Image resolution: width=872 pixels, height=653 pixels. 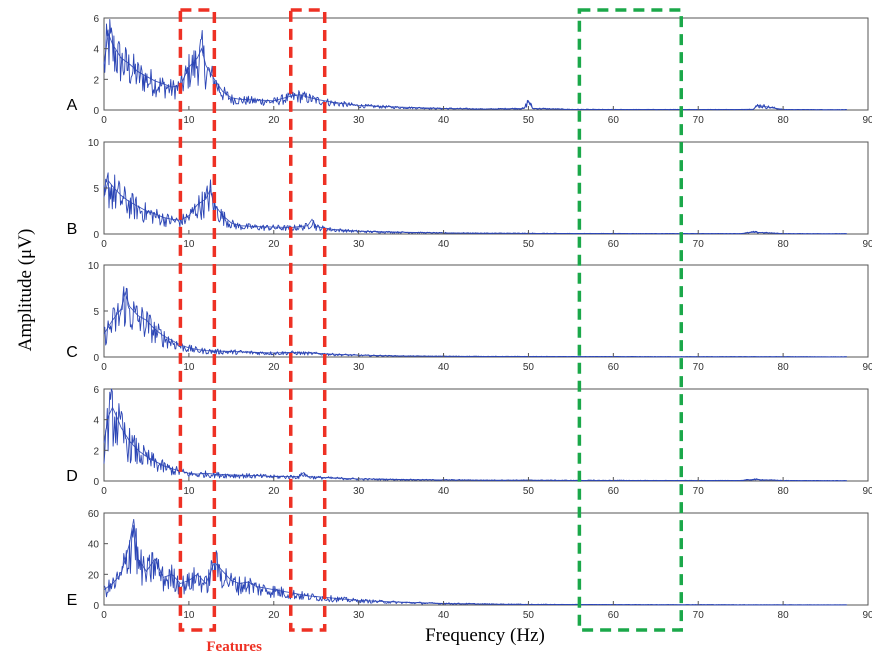 I want to click on y-tick-label: 20, so click(x=94, y=575).